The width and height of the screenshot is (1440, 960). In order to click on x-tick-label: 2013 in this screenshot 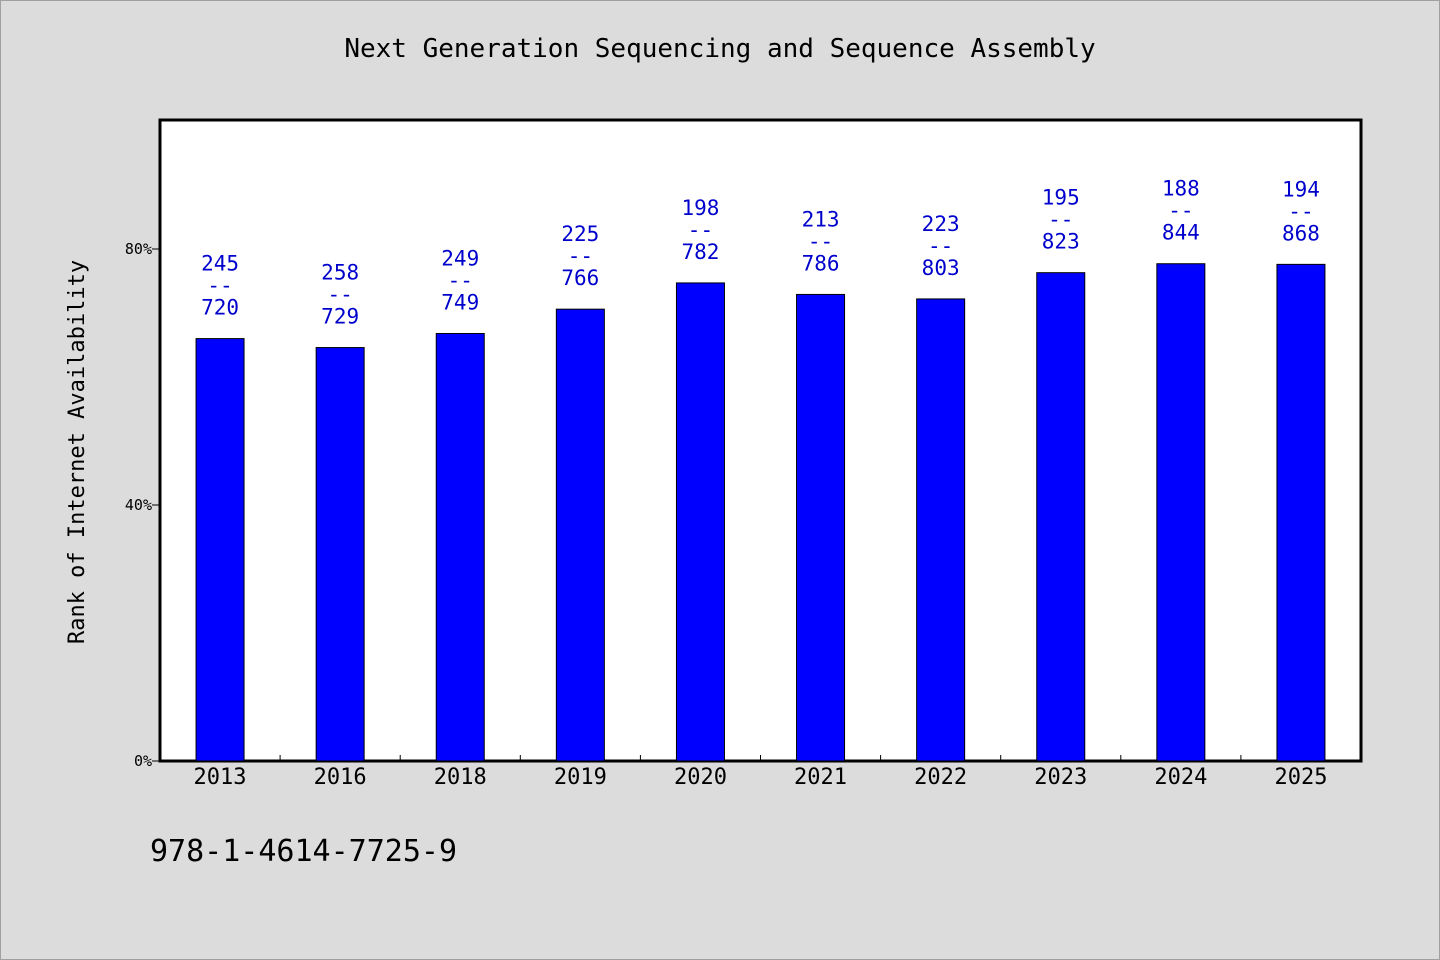, I will do `click(220, 777)`.